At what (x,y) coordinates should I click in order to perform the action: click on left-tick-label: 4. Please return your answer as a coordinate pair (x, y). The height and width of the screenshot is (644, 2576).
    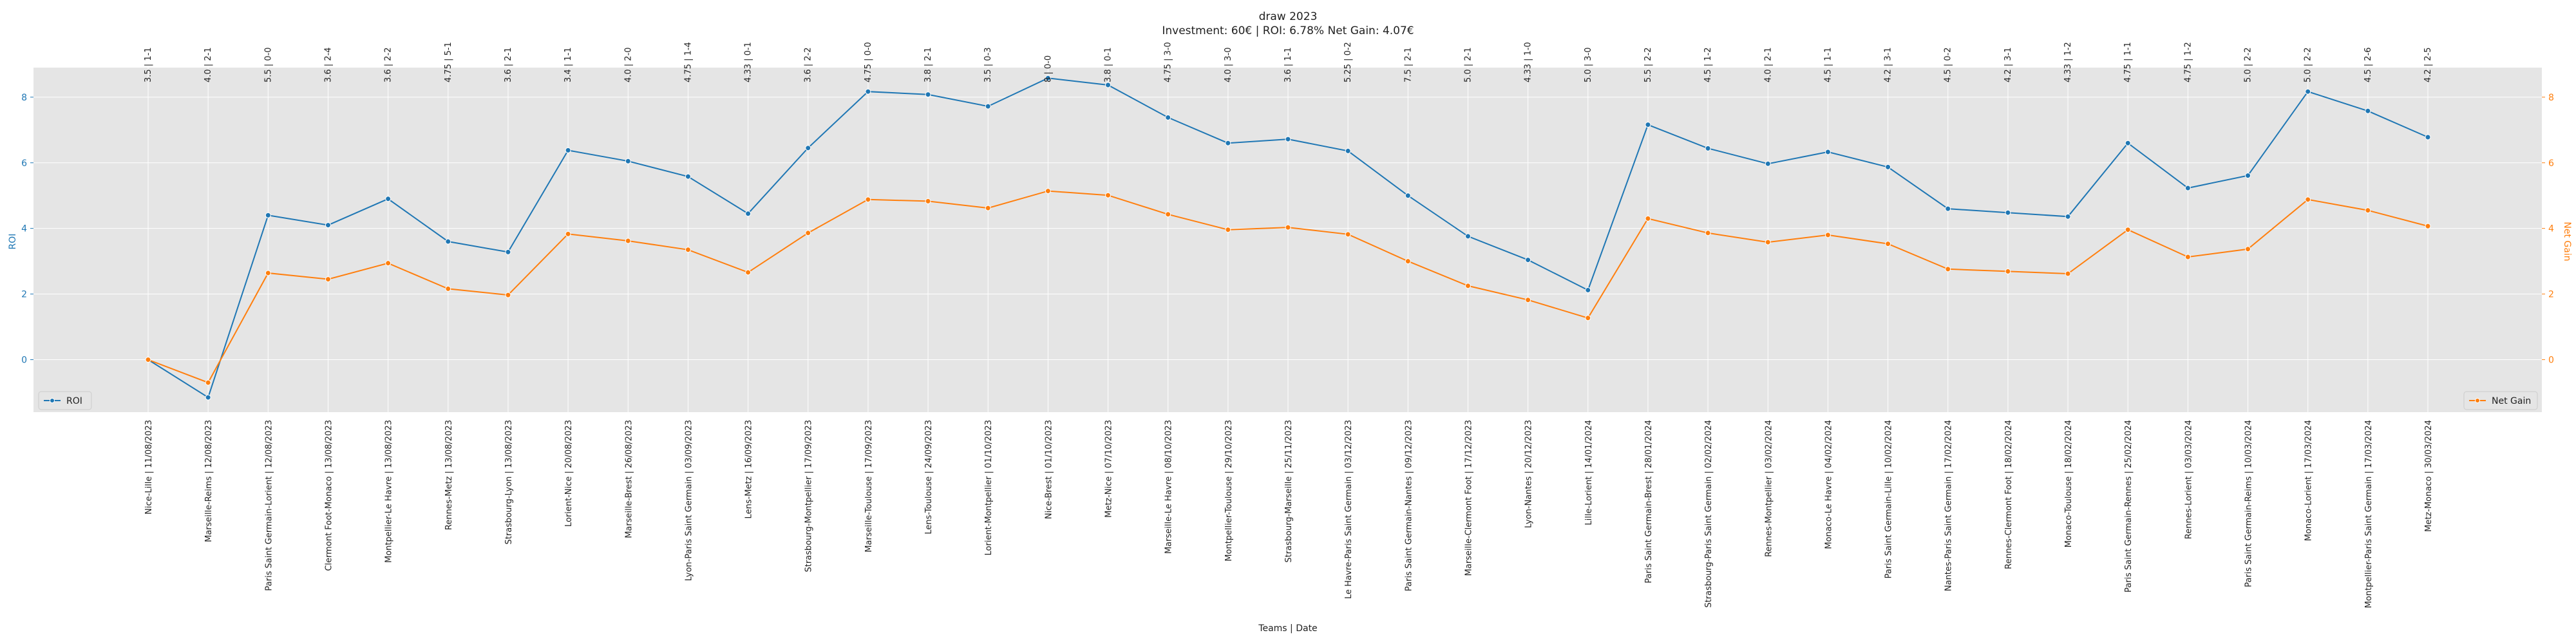
    Looking at the image, I should click on (24, 229).